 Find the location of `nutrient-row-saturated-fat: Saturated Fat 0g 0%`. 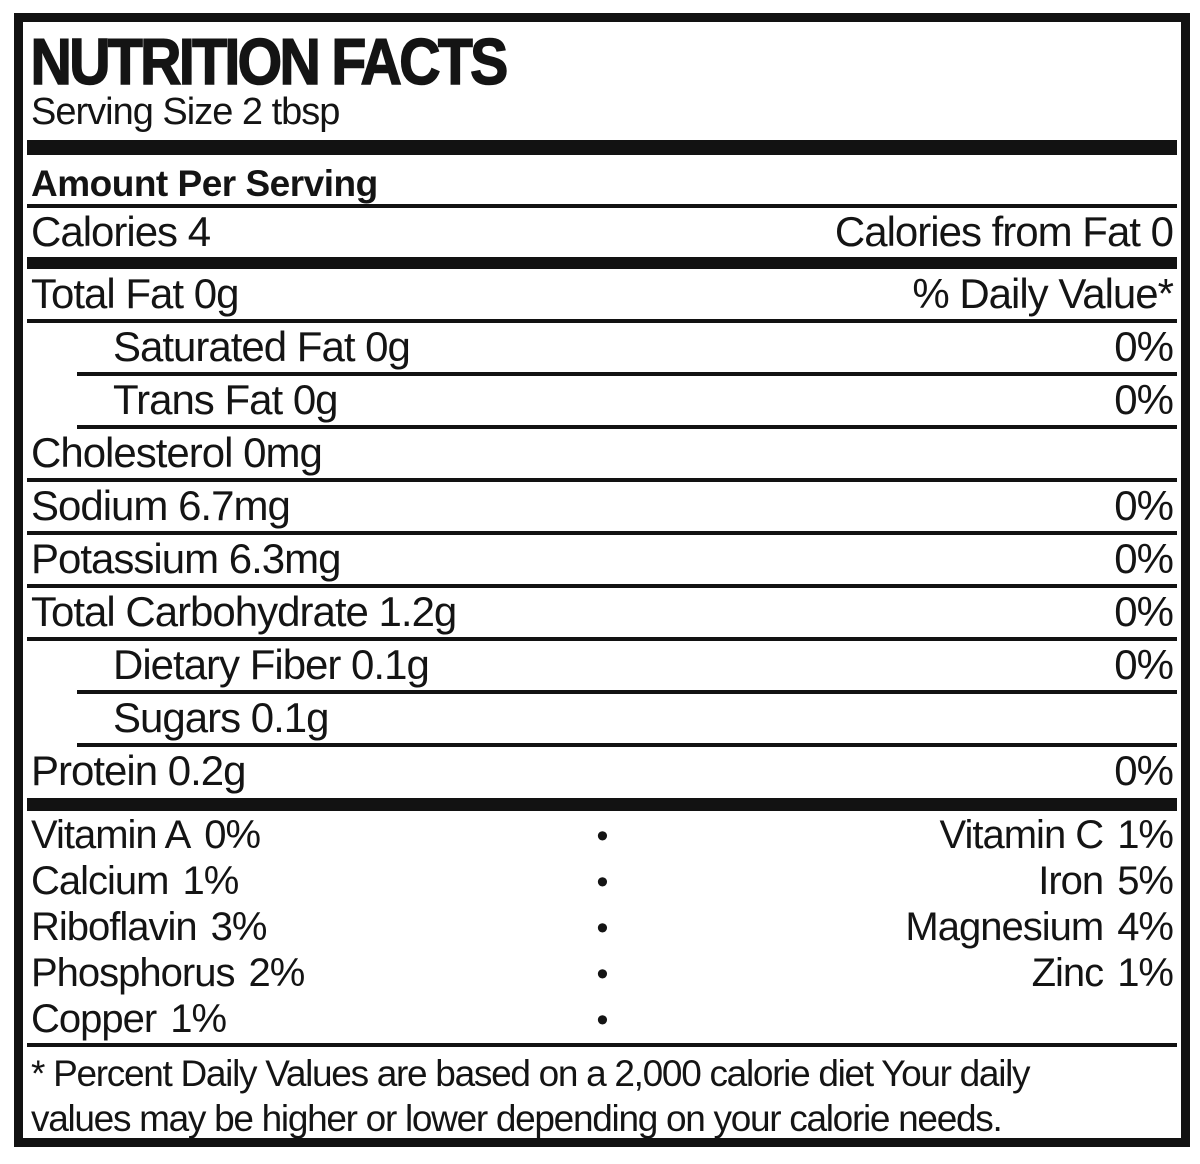

nutrient-row-saturated-fat: Saturated Fat 0g 0% is located at coordinates (602, 347).